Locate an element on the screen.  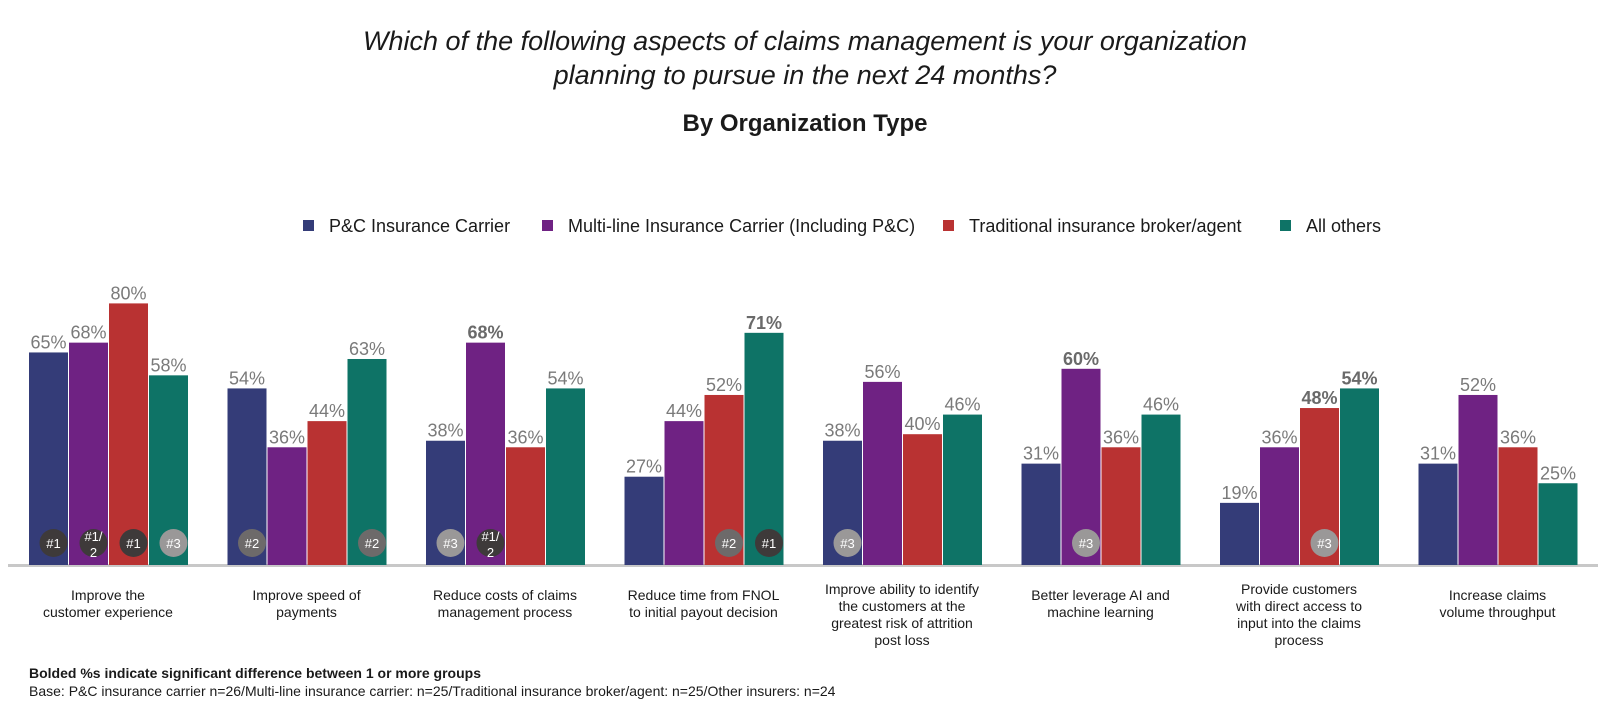
category-label-line: to initial payout decision is located at coordinates (703, 612).